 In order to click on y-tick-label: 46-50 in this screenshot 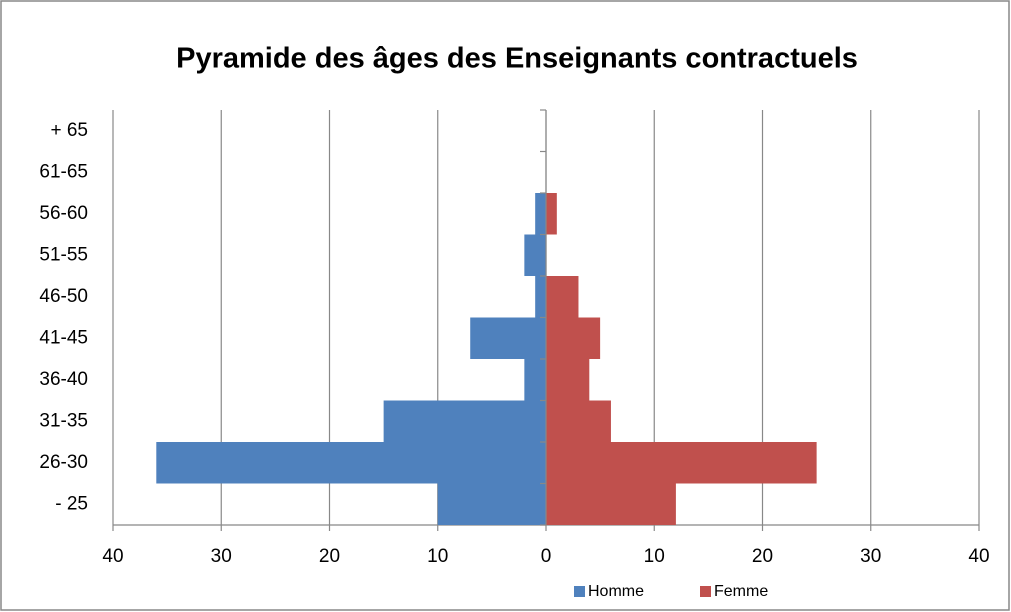, I will do `click(63, 296)`.